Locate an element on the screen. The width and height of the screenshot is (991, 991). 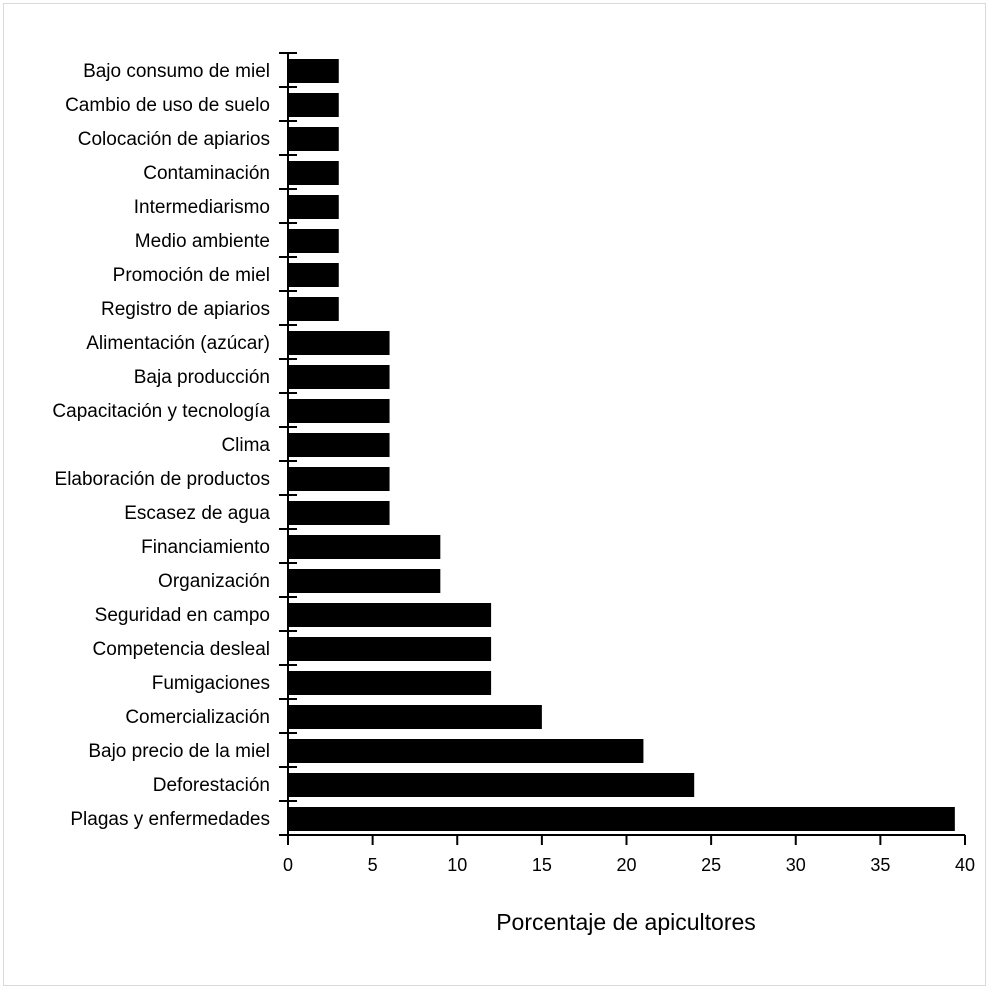
category-label: Medio ambiente is located at coordinates (202, 241).